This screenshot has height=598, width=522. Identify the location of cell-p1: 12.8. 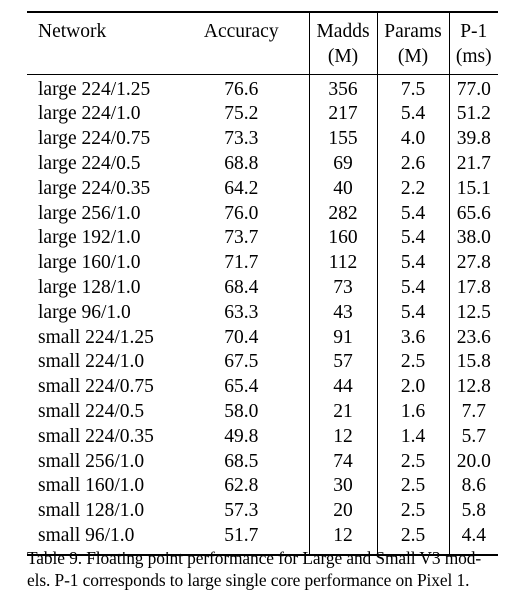
(473, 387).